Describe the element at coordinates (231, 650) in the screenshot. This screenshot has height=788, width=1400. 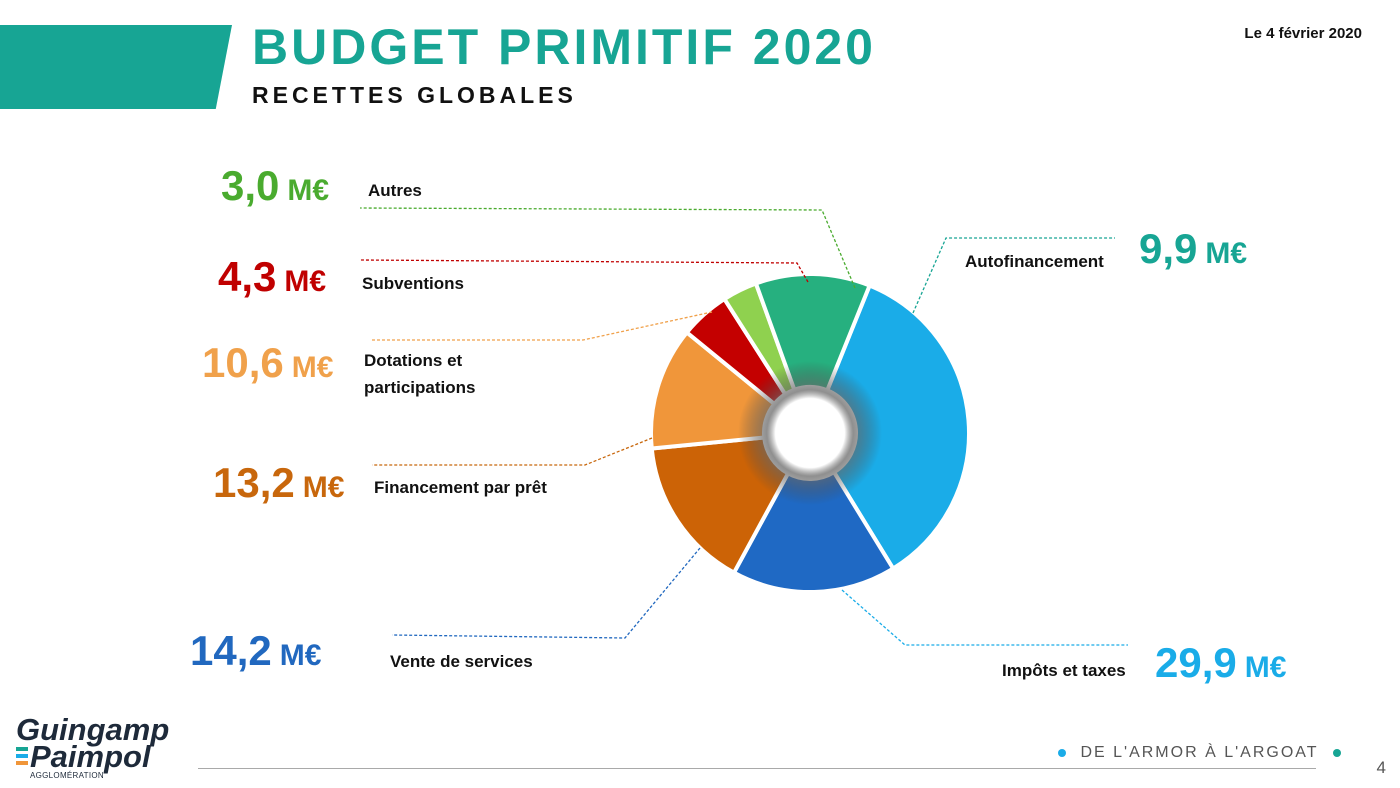
I see `value-number: 14,2` at that location.